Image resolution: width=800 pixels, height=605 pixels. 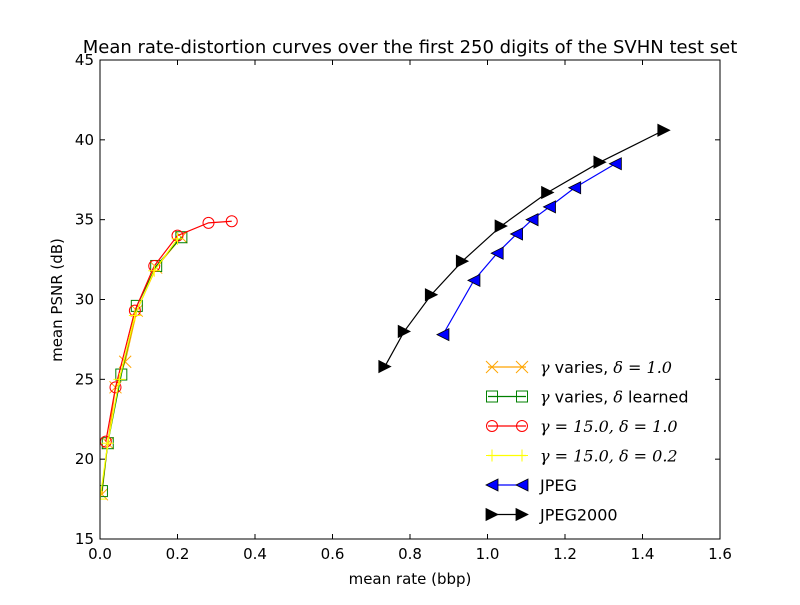 I want to click on series-5-line, so click(x=524, y=248).